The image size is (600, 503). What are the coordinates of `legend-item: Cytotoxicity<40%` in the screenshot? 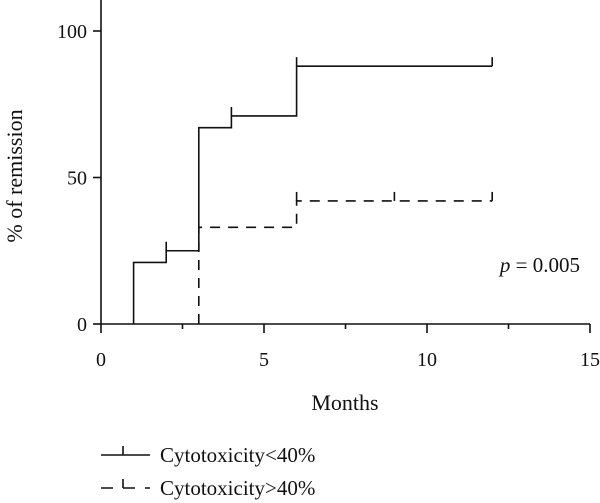 It's located at (208, 455).